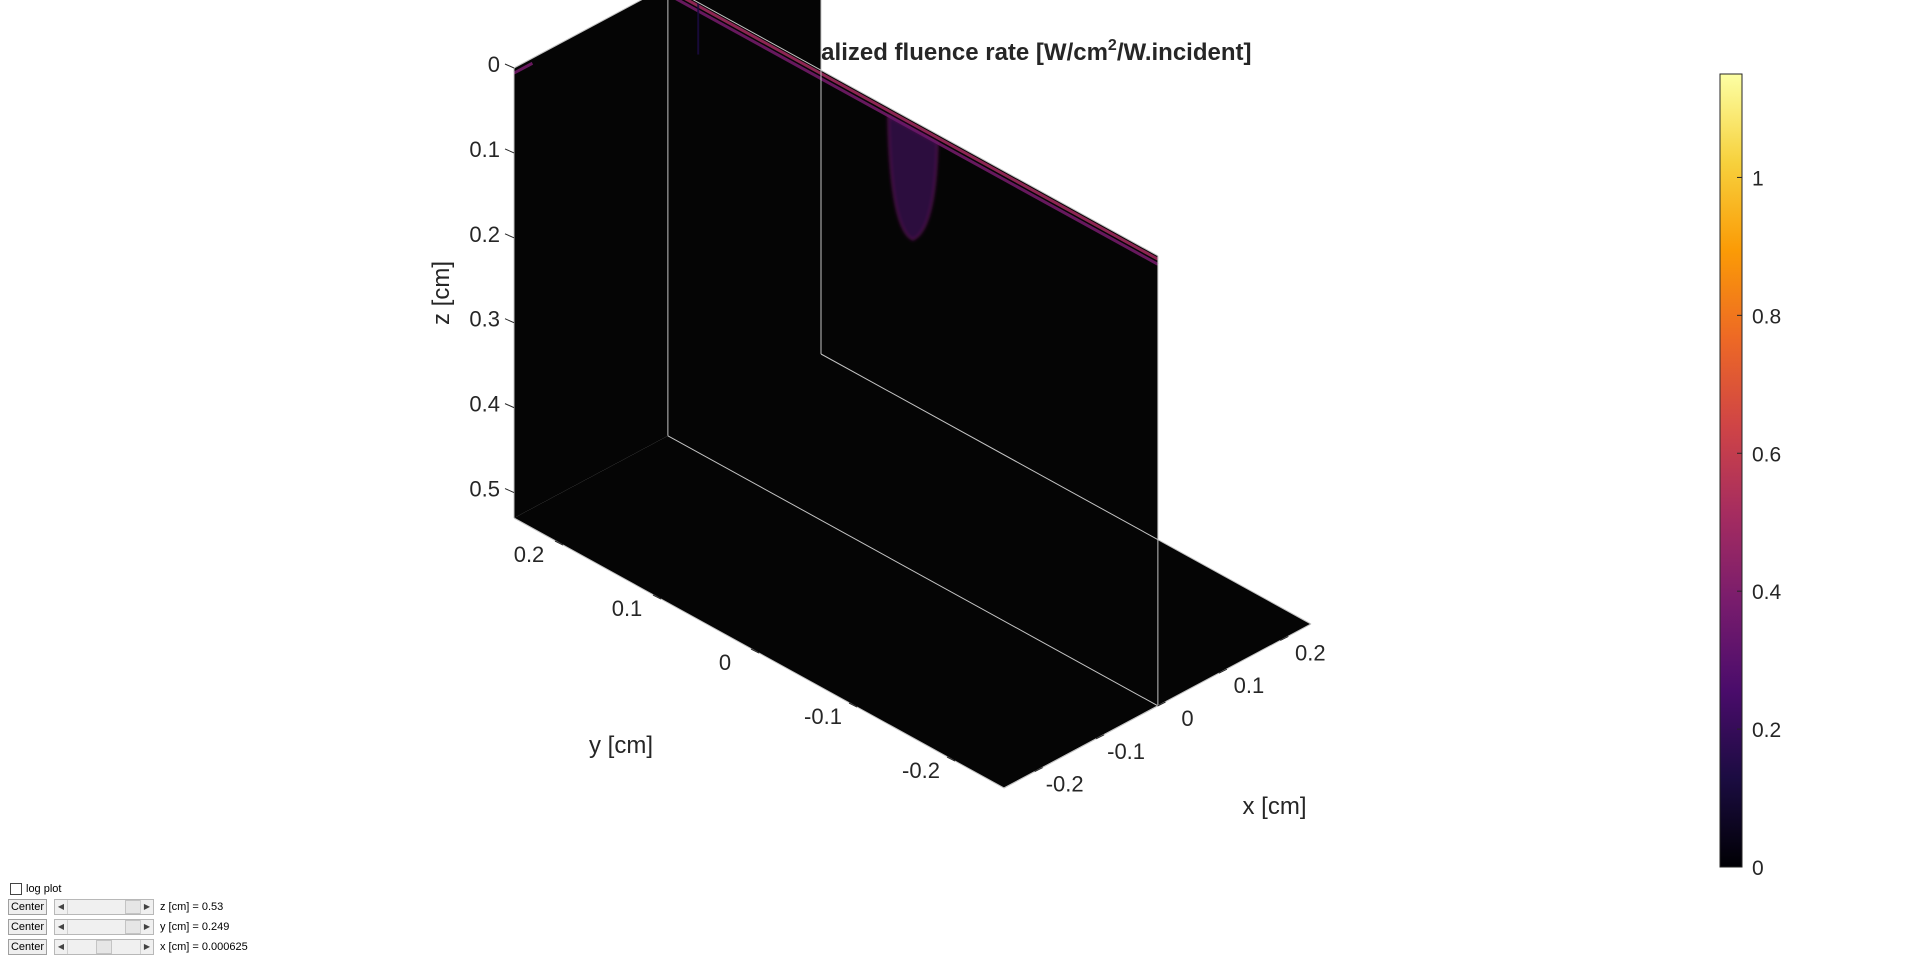  Describe the element at coordinates (1766, 454) in the screenshot. I see `colorbar-tick-label: 0.6` at that location.